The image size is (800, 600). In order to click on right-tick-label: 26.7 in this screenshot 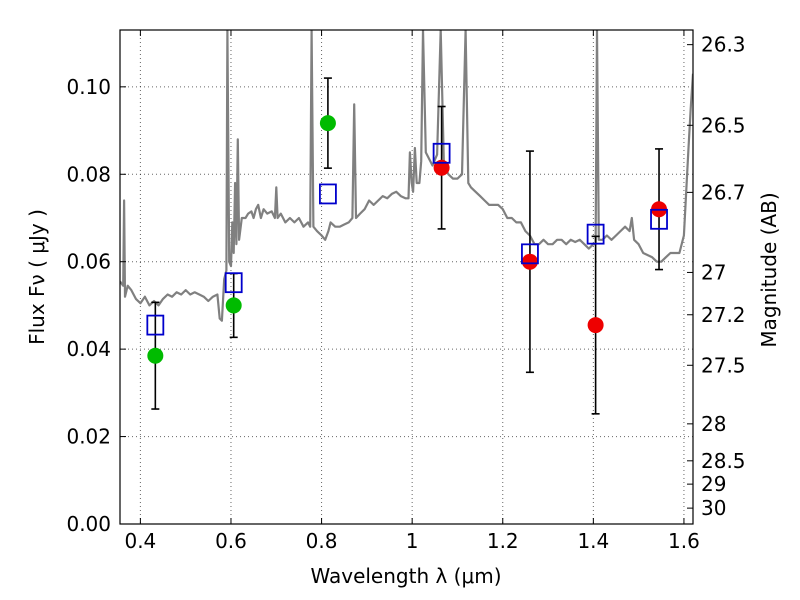, I will do `click(723, 192)`.